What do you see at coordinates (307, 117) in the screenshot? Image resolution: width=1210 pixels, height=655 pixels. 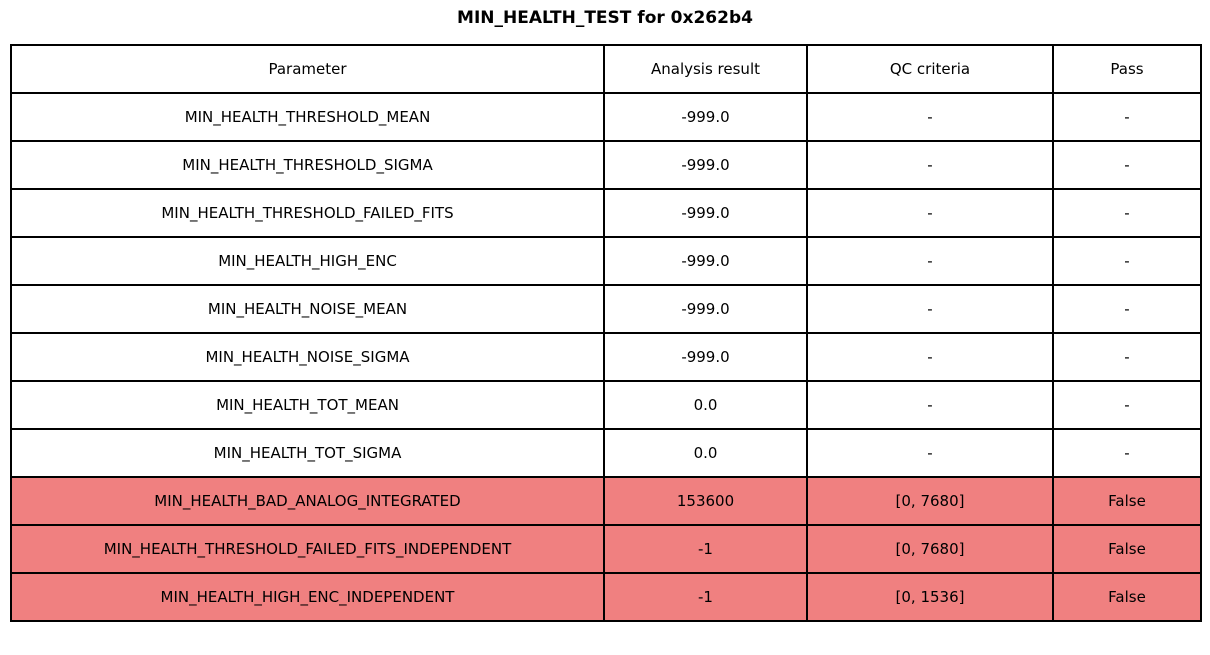 I see `cell-parameter: MIN_HEALTH_THRESHOLD_MEAN` at bounding box center [307, 117].